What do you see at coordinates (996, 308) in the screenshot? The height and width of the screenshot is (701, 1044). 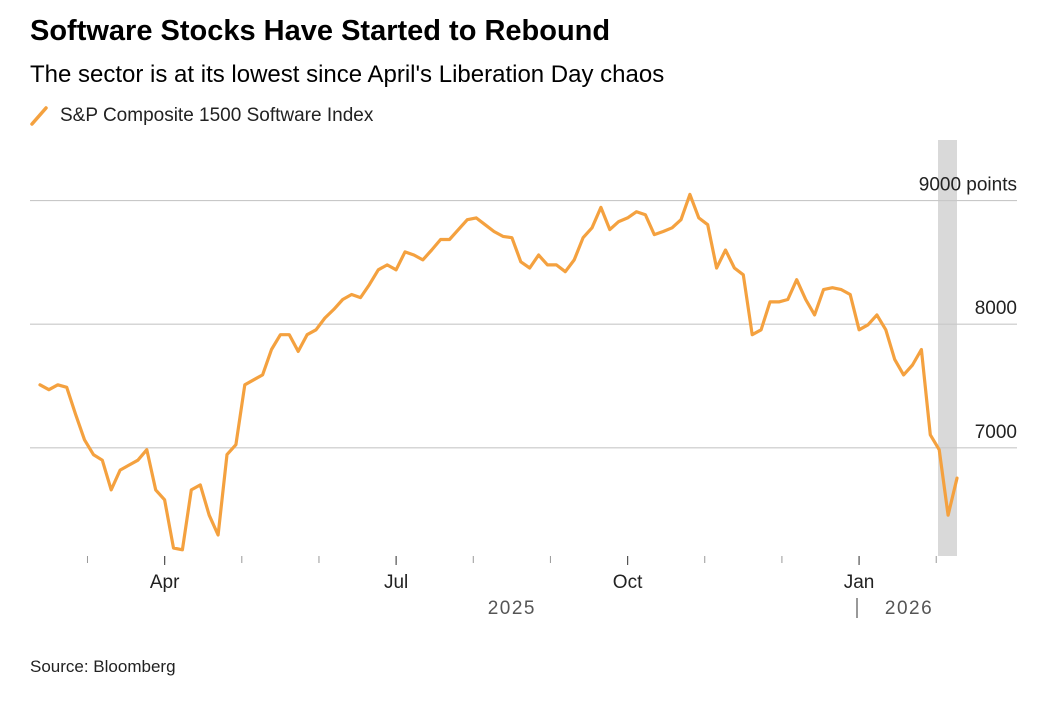 I see `y-tick-label: 8000` at bounding box center [996, 308].